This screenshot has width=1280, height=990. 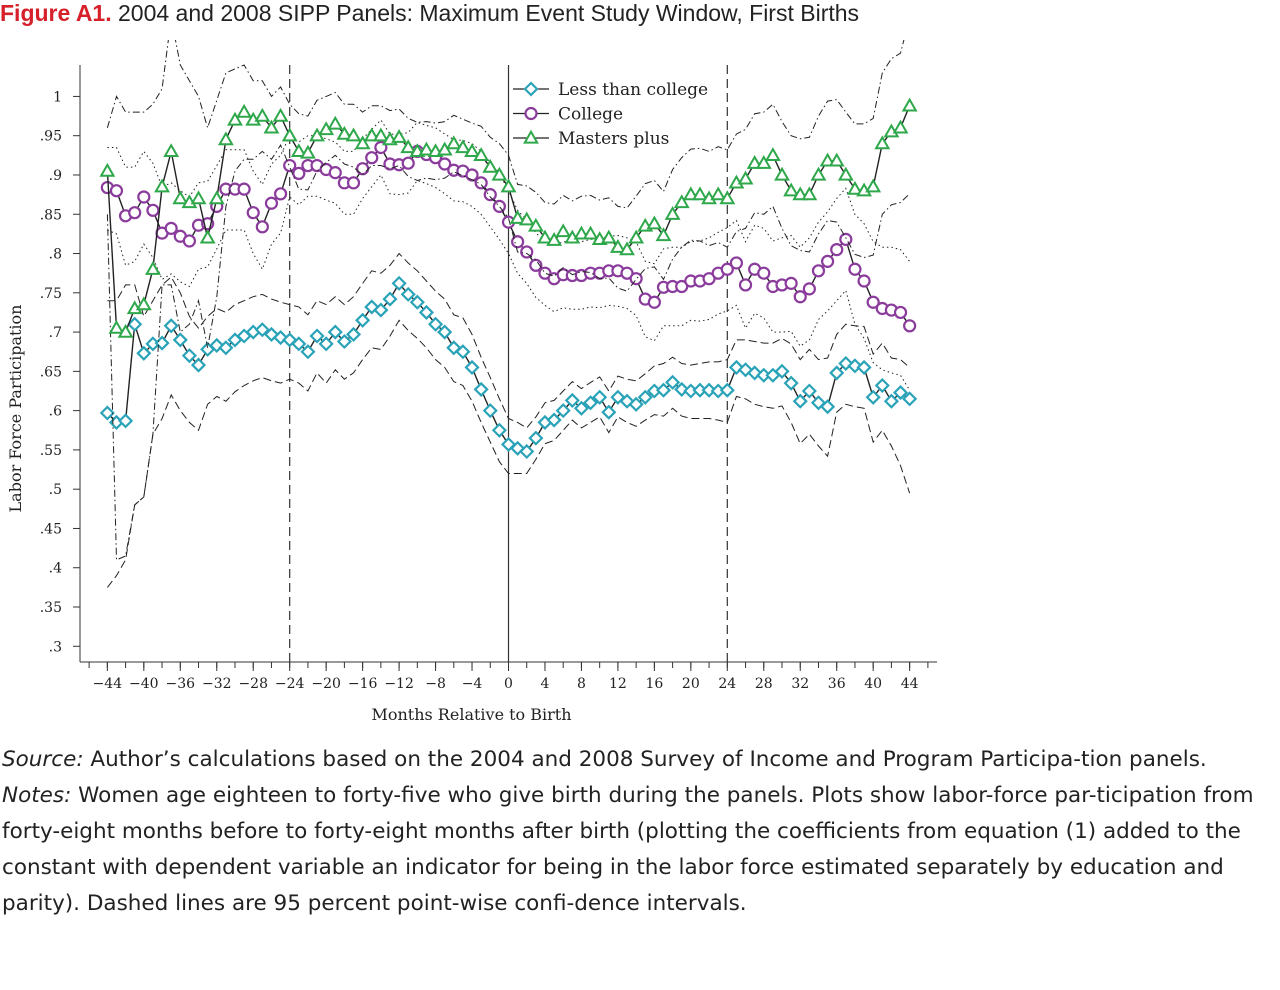 What do you see at coordinates (43, 759) in the screenshot?
I see `source-label: Source:` at bounding box center [43, 759].